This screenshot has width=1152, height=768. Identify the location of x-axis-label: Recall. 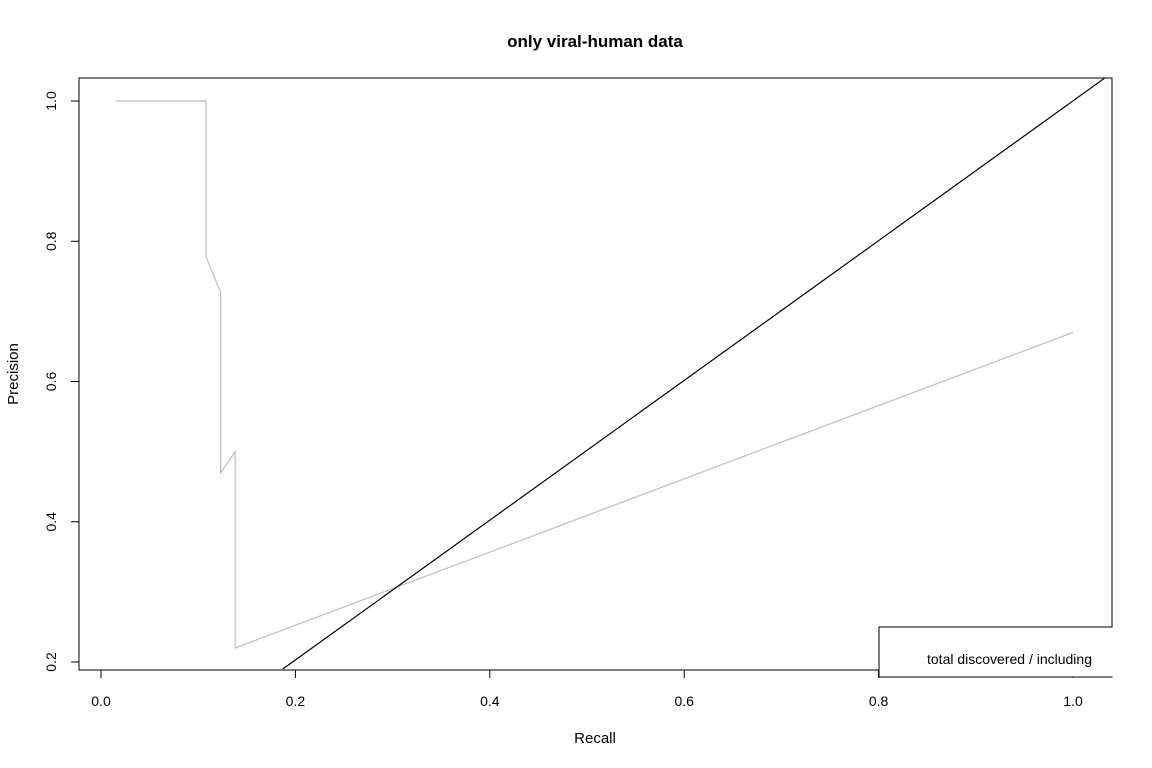
(595, 738).